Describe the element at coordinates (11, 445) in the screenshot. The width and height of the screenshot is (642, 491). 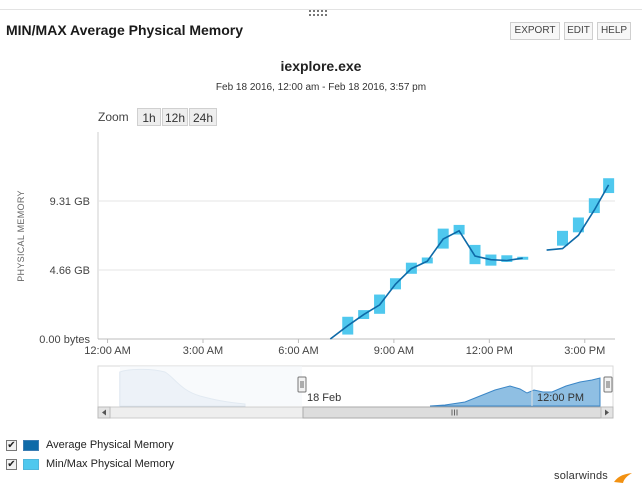
I see `legend-average-checkbox: ✔` at that location.